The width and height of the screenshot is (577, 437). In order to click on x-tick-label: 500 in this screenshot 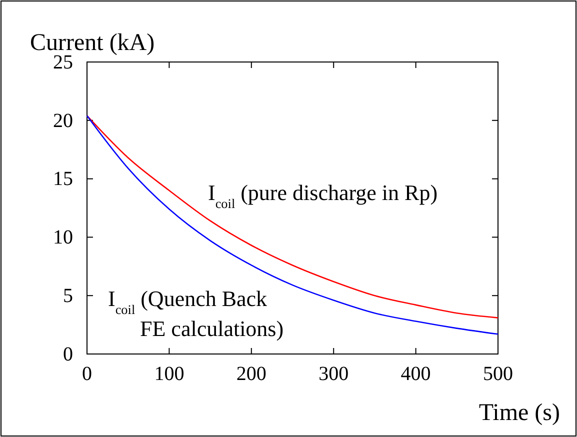, I will do `click(498, 374)`.